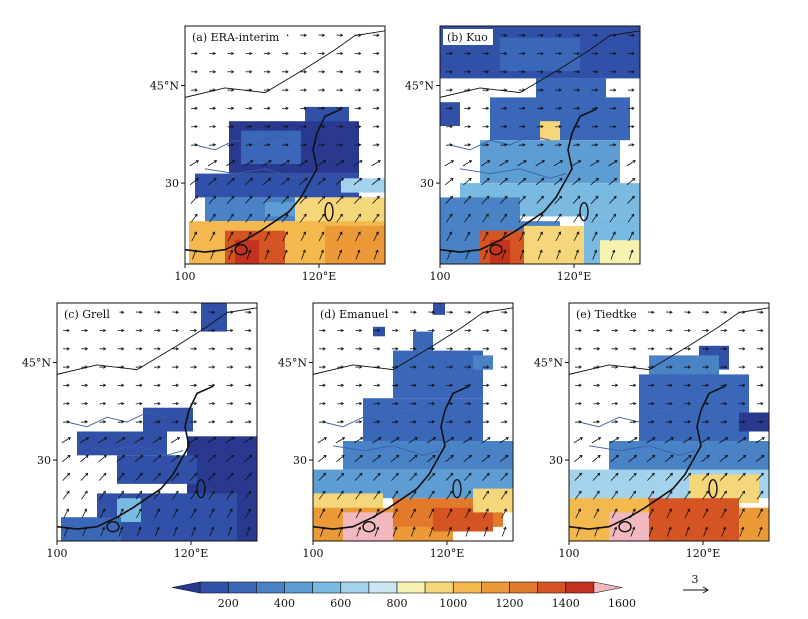 The image size is (808, 619). I want to click on colorbar-tick-label: 600, so click(340, 603).